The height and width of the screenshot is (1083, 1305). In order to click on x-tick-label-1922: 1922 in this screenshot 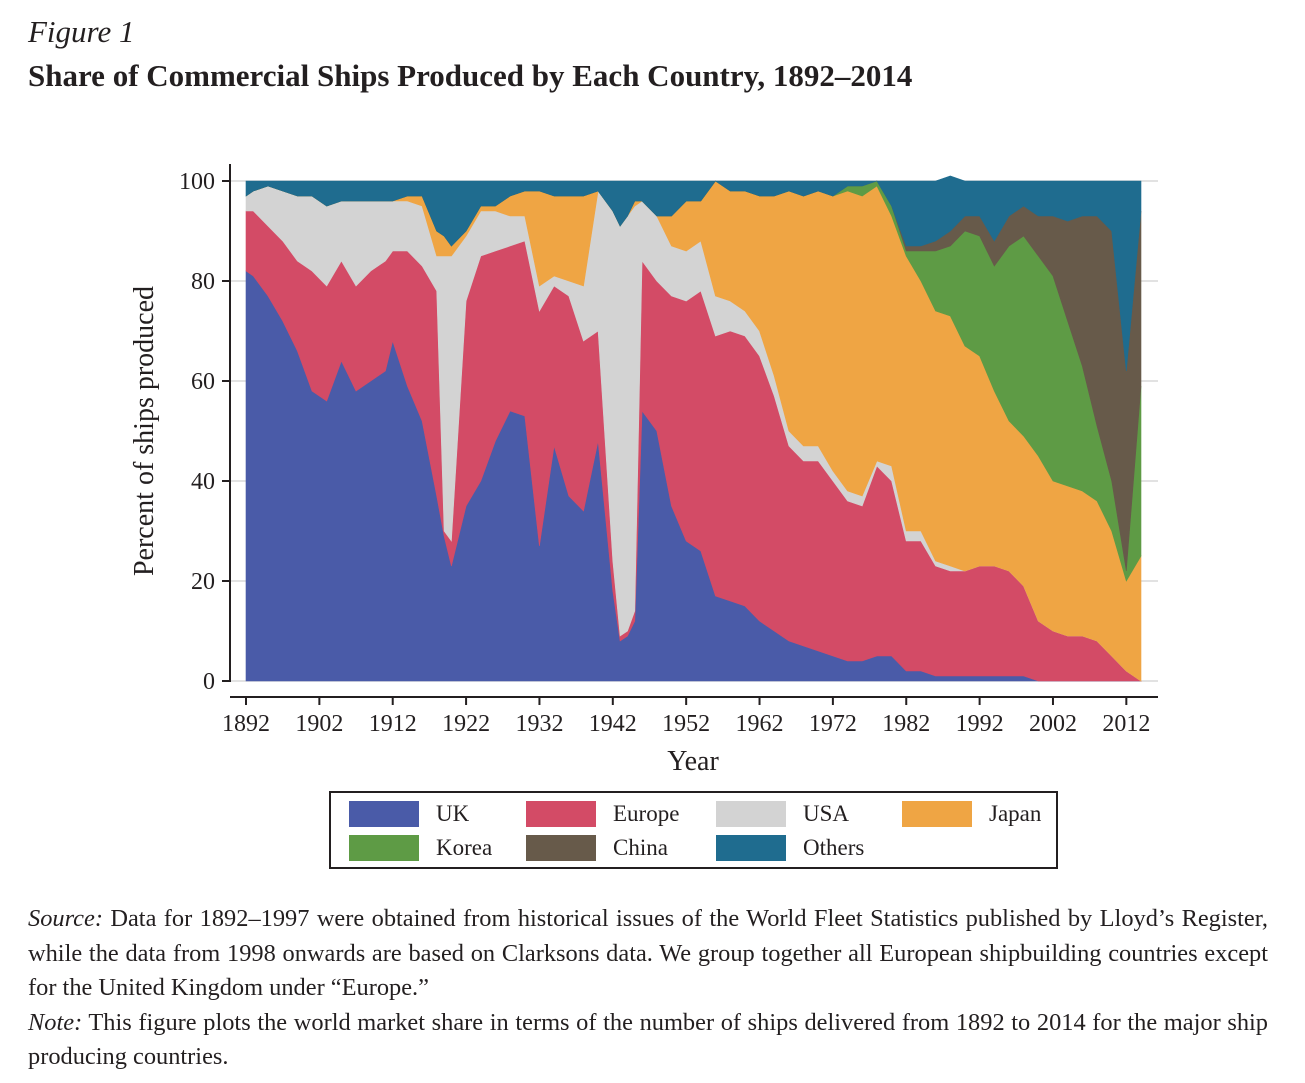, I will do `click(466, 724)`.